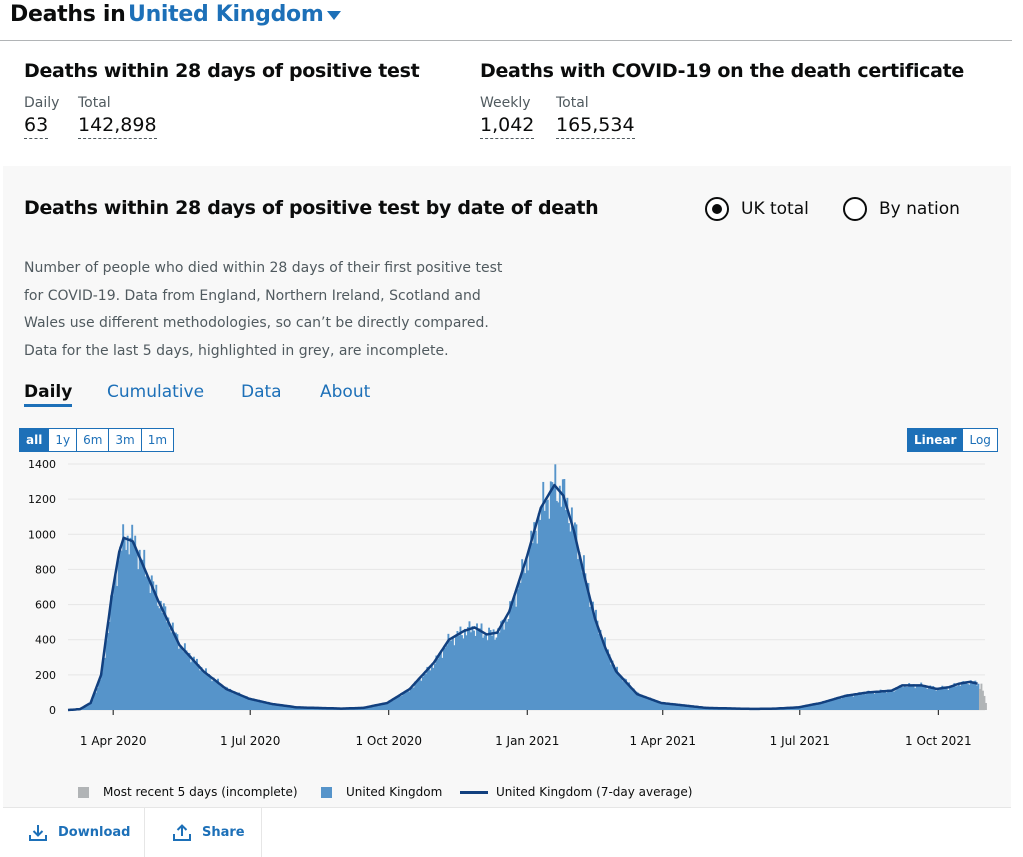  What do you see at coordinates (36, 126) in the screenshot?
I see `headline-value-daily: 63` at bounding box center [36, 126].